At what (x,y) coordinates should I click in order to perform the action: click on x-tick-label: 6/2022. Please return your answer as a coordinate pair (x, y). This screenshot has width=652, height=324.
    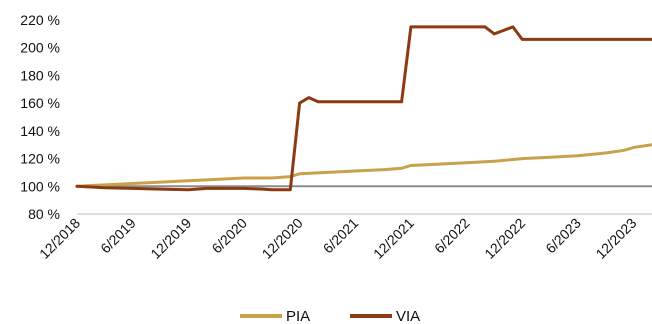
    Looking at the image, I should click on (452, 236).